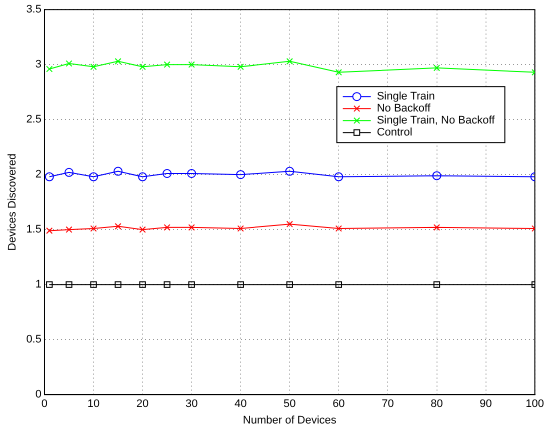 The image size is (547, 429). Describe the element at coordinates (142, 404) in the screenshot. I see `x-tick-label: 20` at that location.